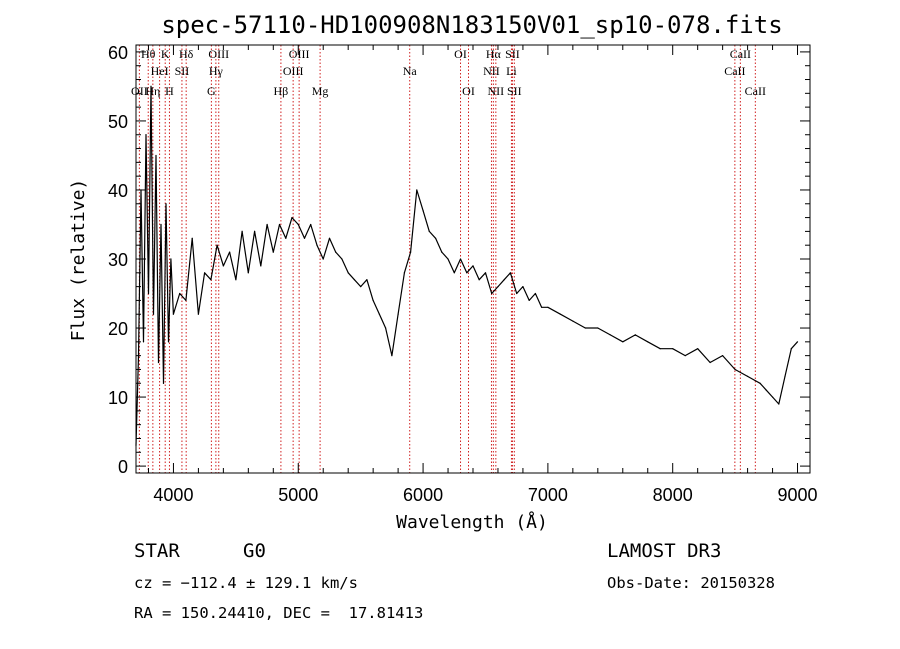 The image size is (900, 649). What do you see at coordinates (118, 329) in the screenshot?
I see `y-tick-label: 20` at bounding box center [118, 329].